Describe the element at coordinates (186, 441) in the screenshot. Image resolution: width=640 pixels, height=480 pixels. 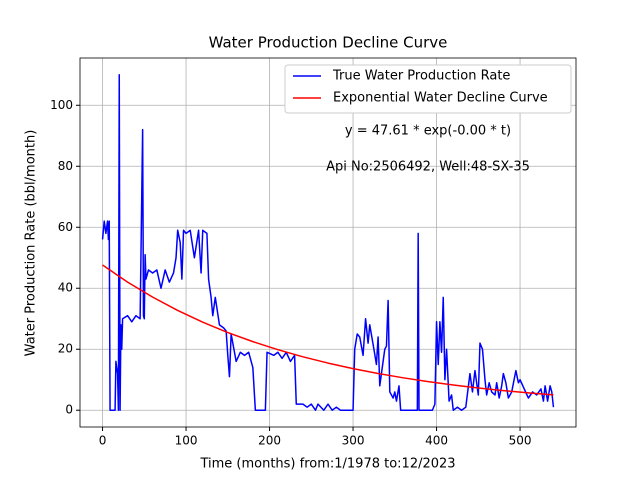
I see `x-tick-label: 100` at that location.